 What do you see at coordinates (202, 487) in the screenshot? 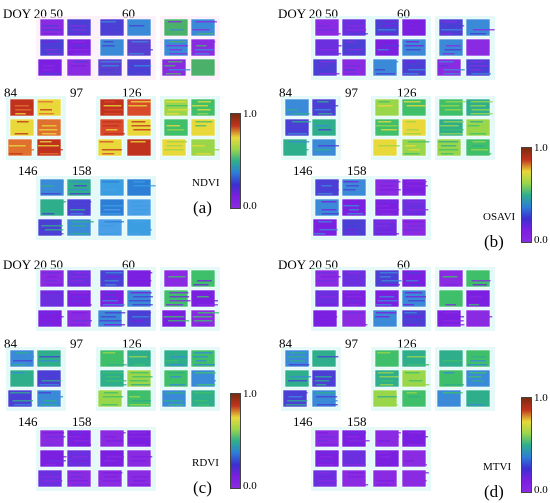
I see `panel-tag: (c)` at bounding box center [202, 487].